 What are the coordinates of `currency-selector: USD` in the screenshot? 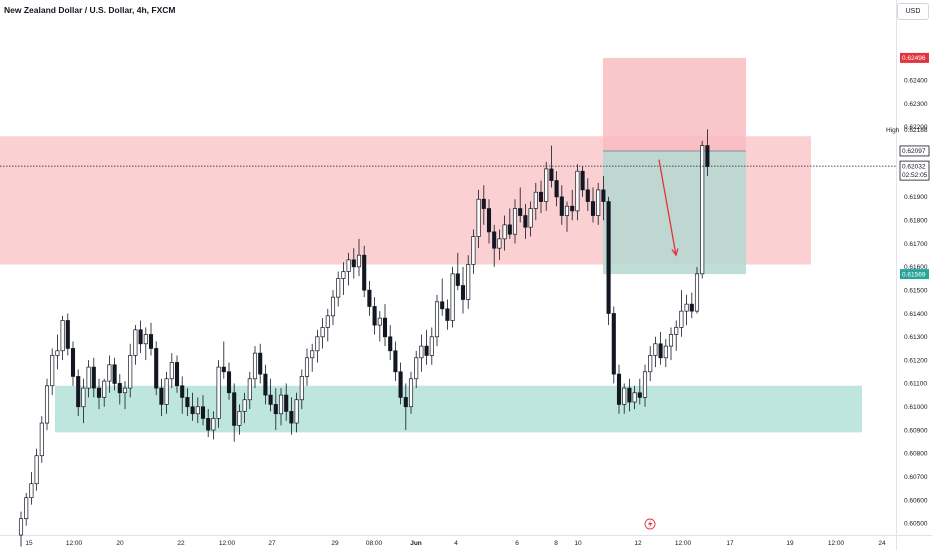 It's located at (913, 11).